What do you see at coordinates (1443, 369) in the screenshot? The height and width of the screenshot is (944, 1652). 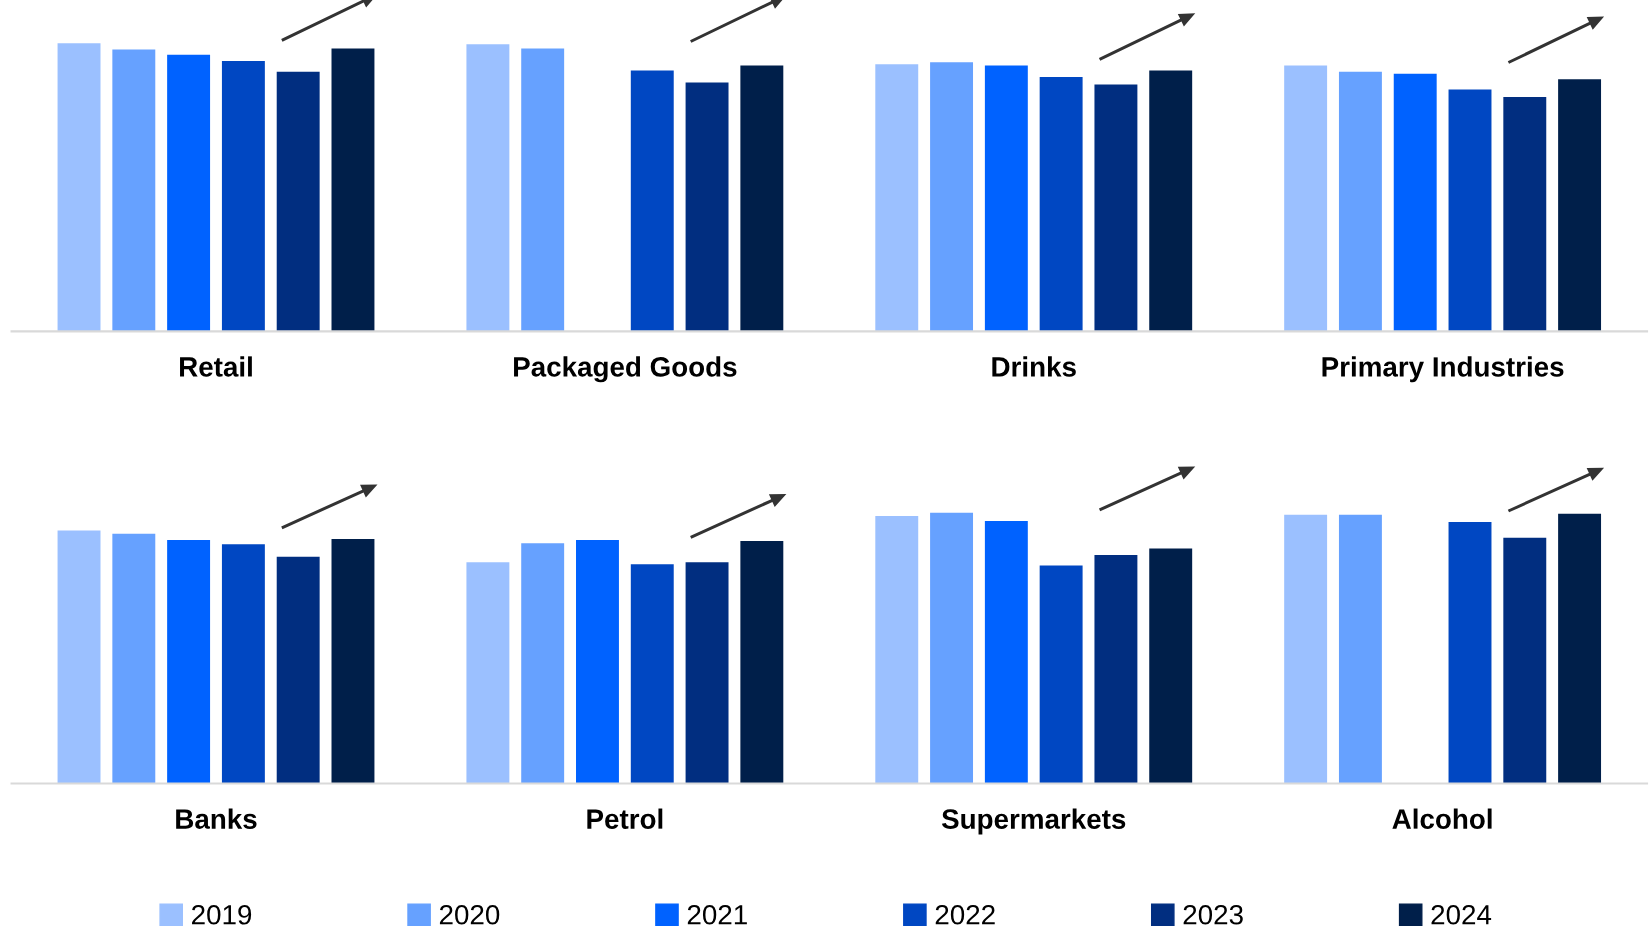 I see `x-tick-label: Primary Industries` at bounding box center [1443, 369].